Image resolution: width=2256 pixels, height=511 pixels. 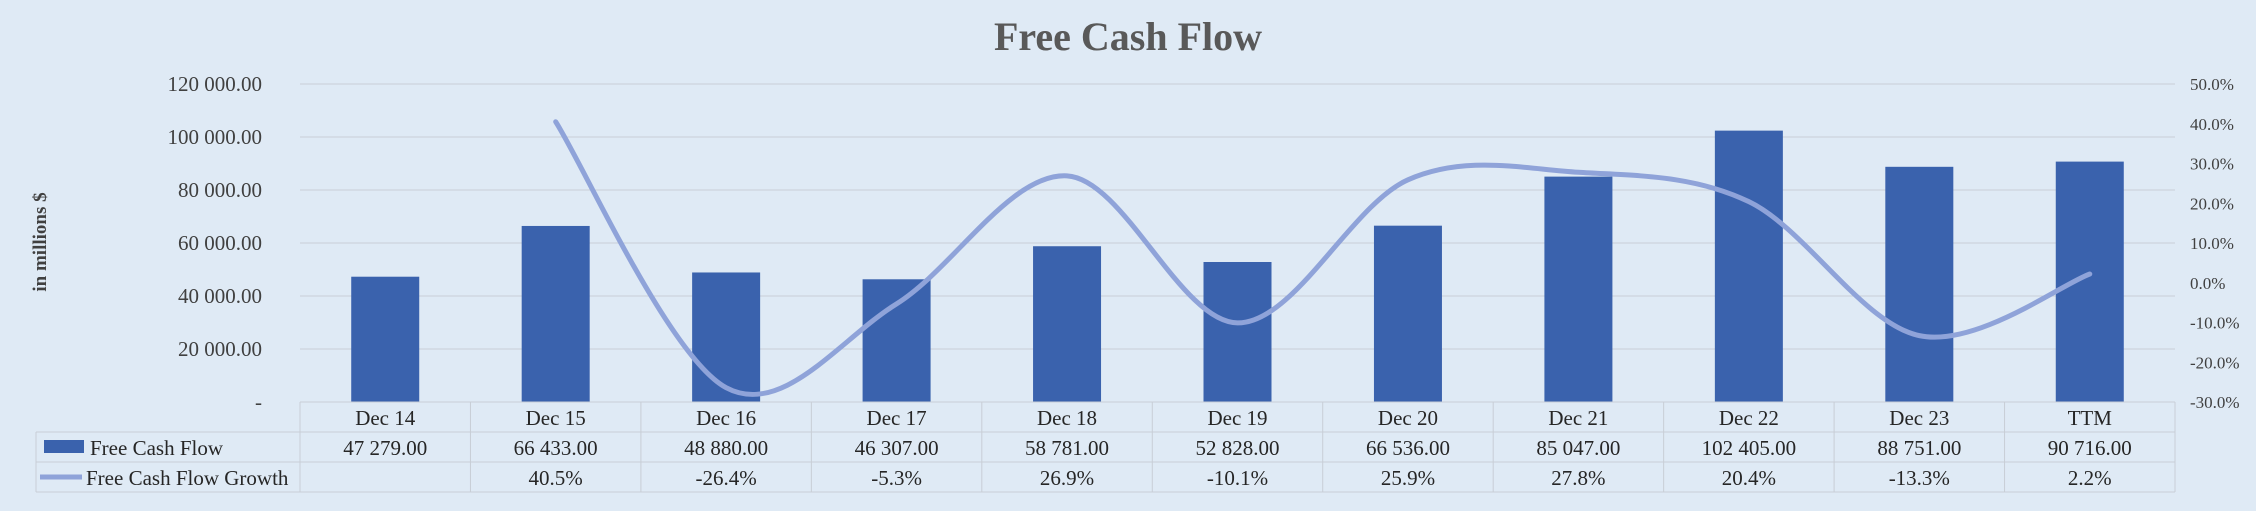 What do you see at coordinates (2212, 243) in the screenshot?
I see `y2-tick-label: 10.0%` at bounding box center [2212, 243].